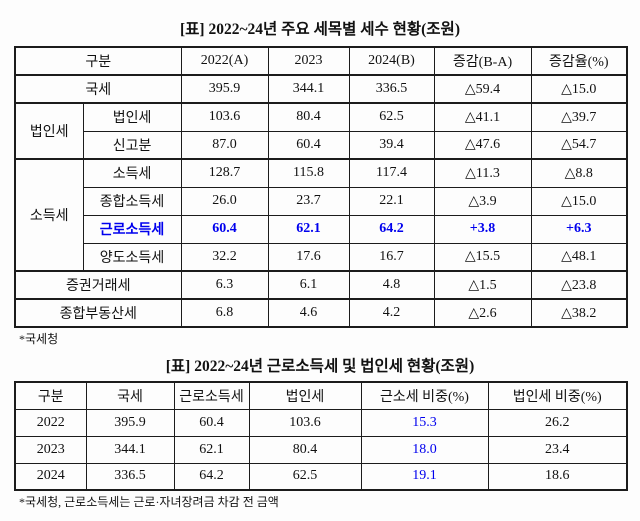 Image resolution: width=640 pixels, height=521 pixels. Describe the element at coordinates (224, 285) in the screenshot. I see `t1-cell: 6.3` at that location.